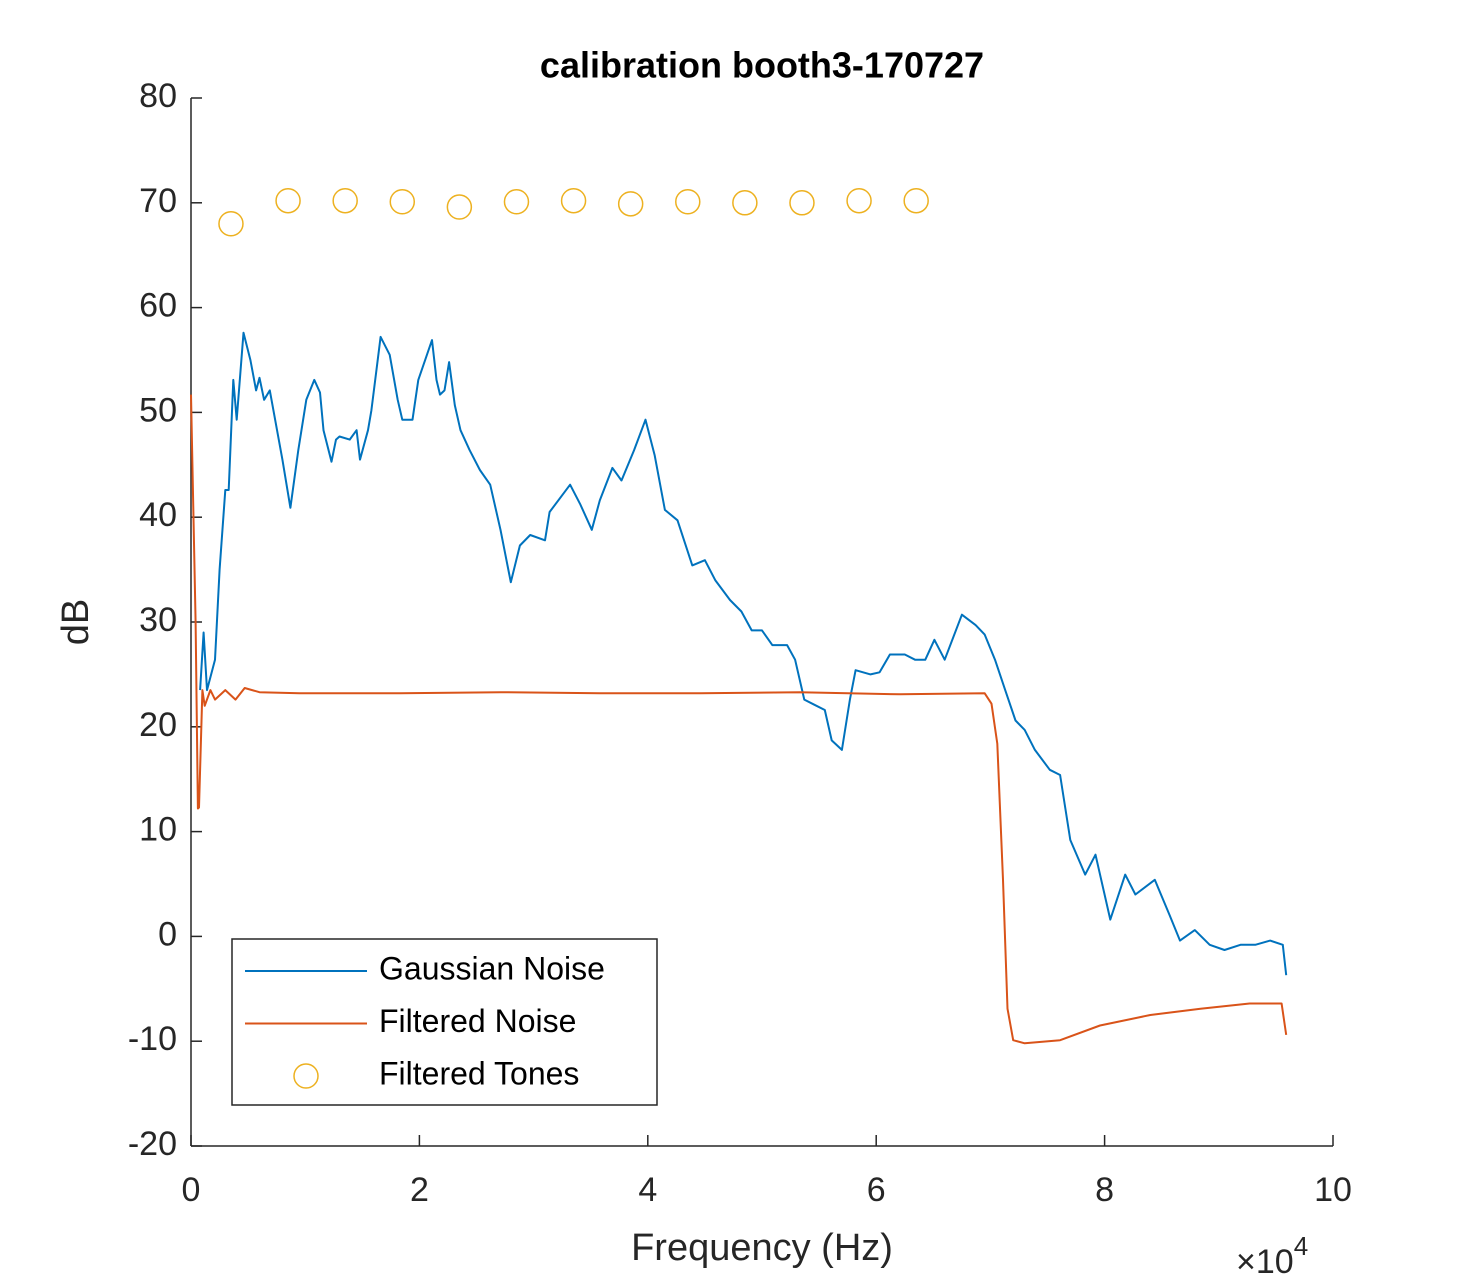 Image resolution: width=1472 pixels, height=1287 pixels. I want to click on x-multiplier-base: ×10, so click(1265, 1262).